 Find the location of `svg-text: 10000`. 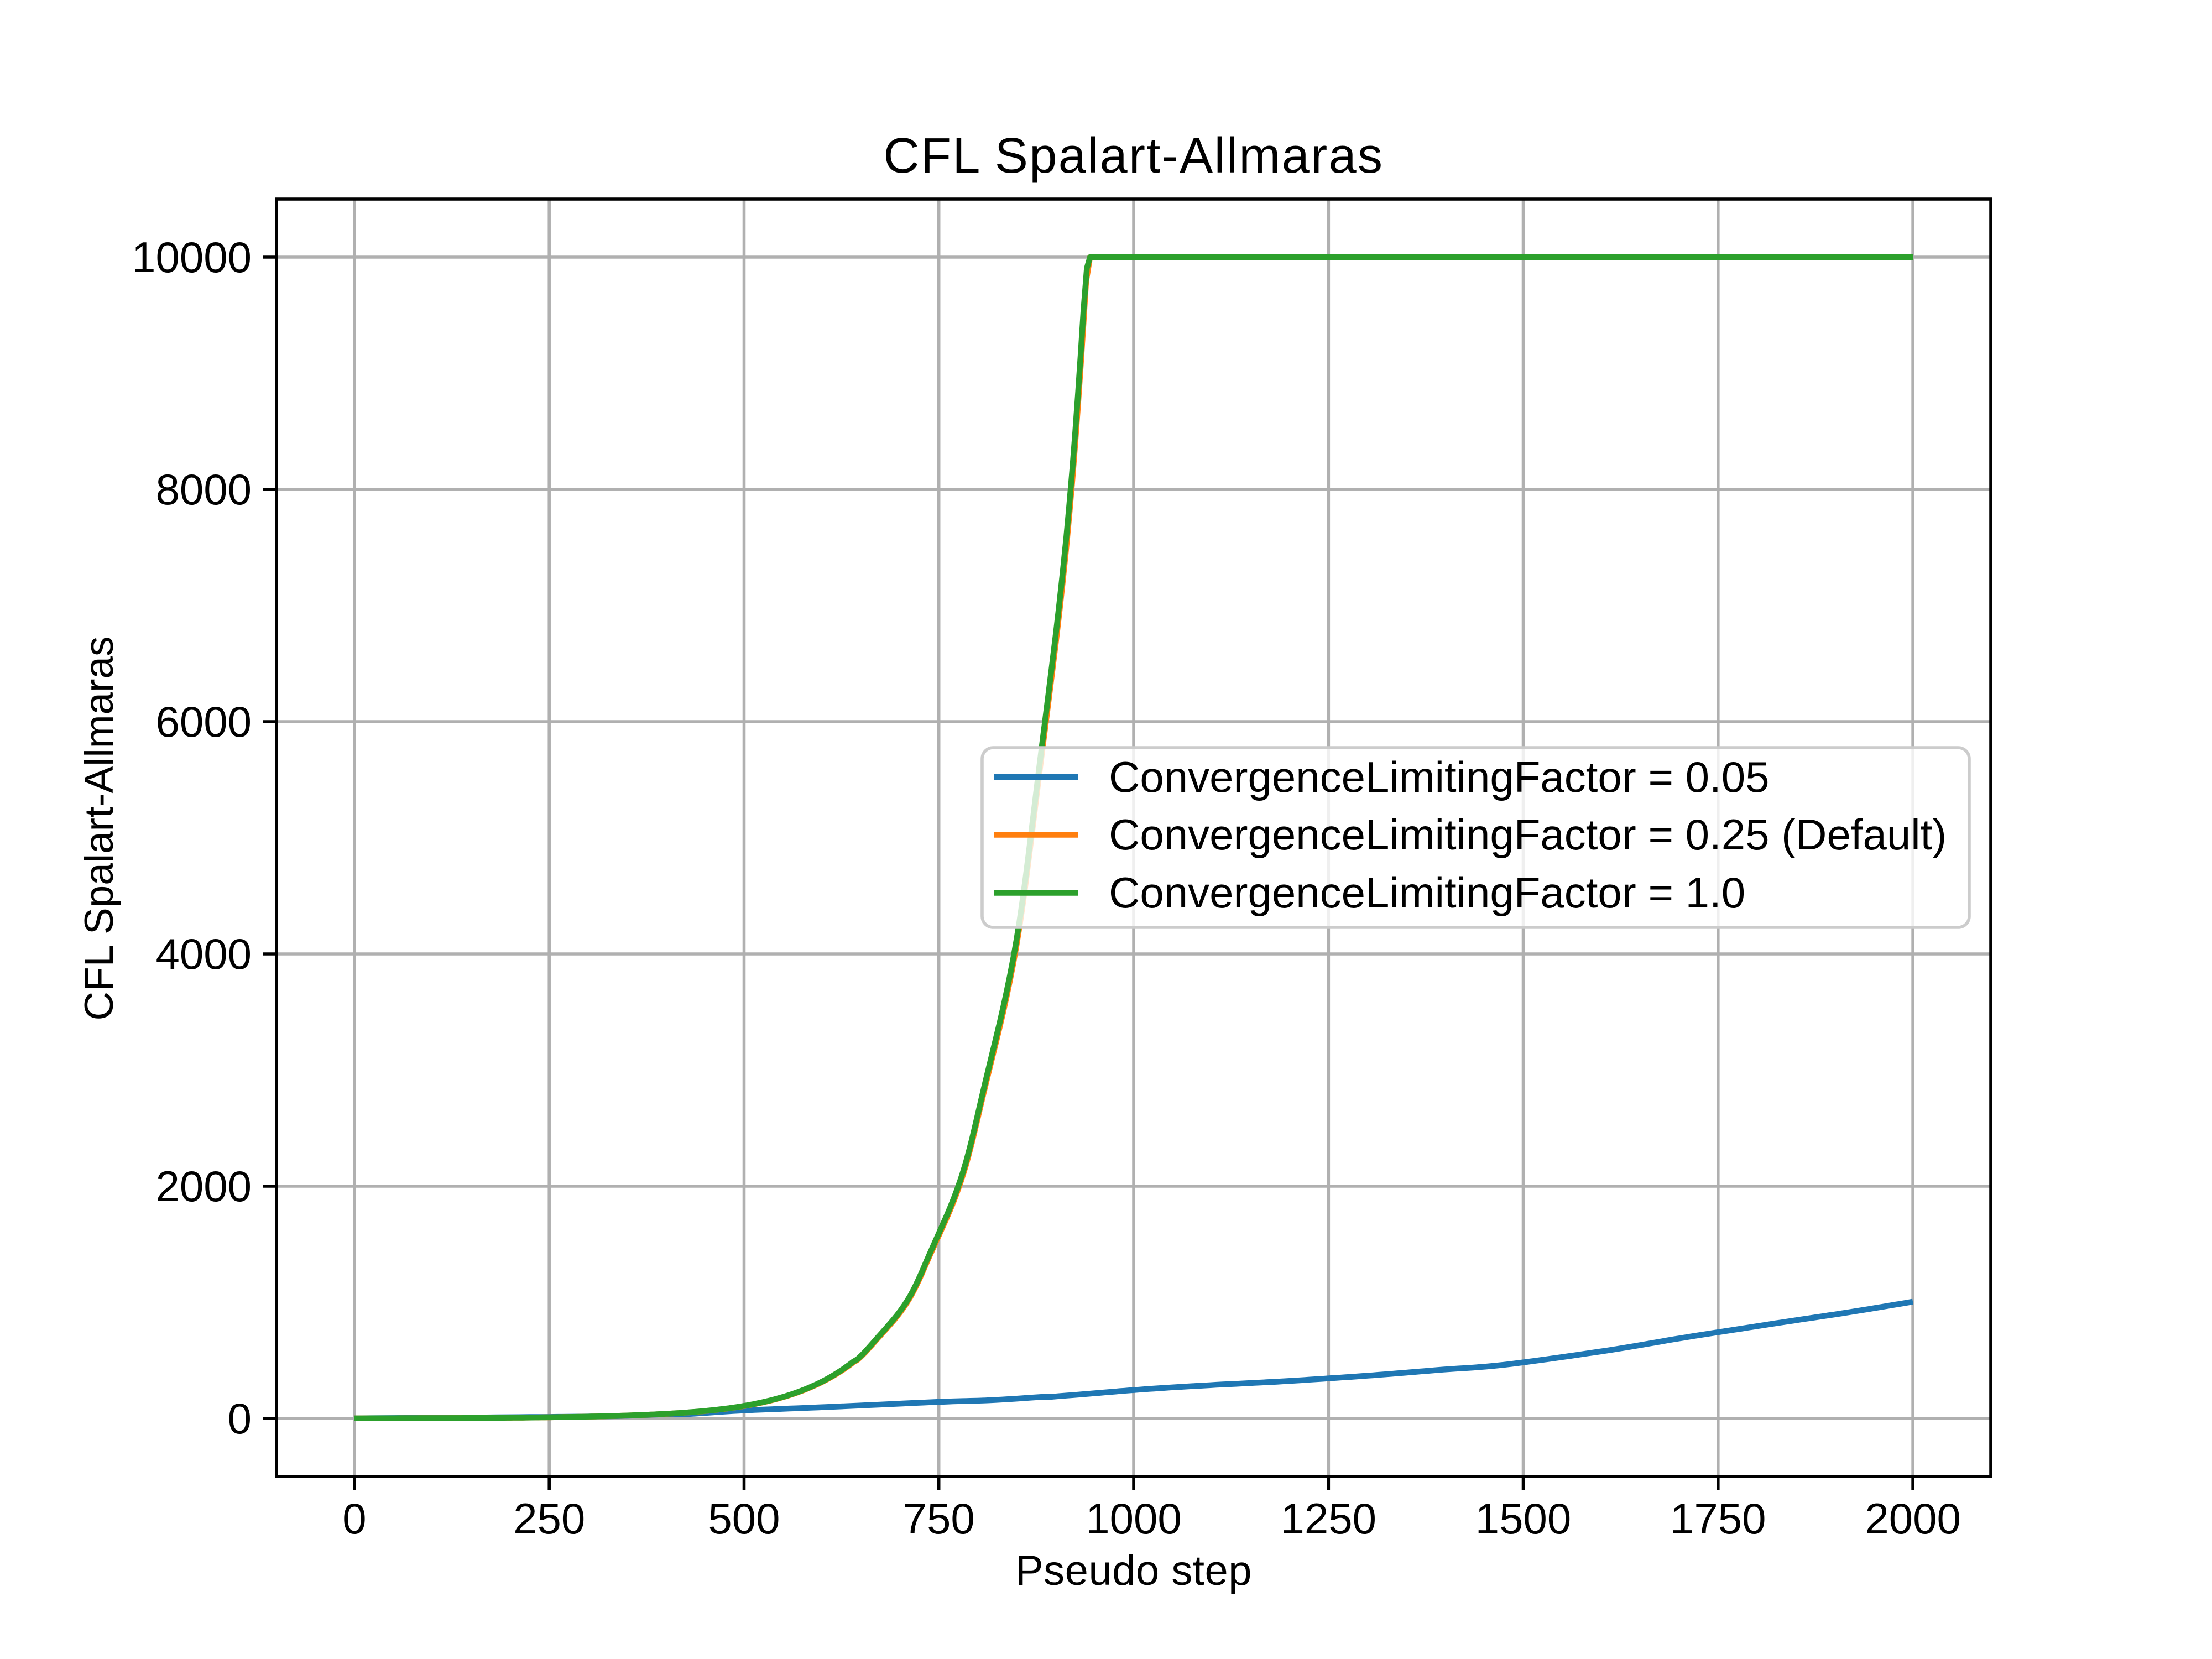

svg-text: 10000 is located at coordinates (192, 257).